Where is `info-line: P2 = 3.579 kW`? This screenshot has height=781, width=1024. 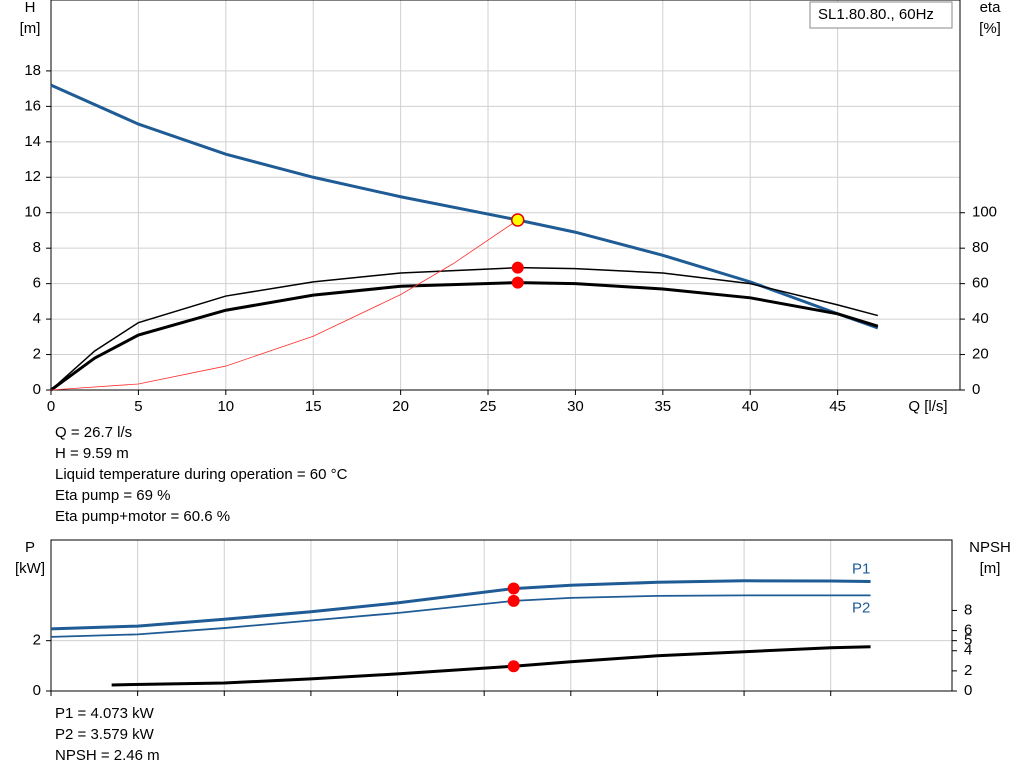 info-line: P2 = 3.579 kW is located at coordinates (105, 734).